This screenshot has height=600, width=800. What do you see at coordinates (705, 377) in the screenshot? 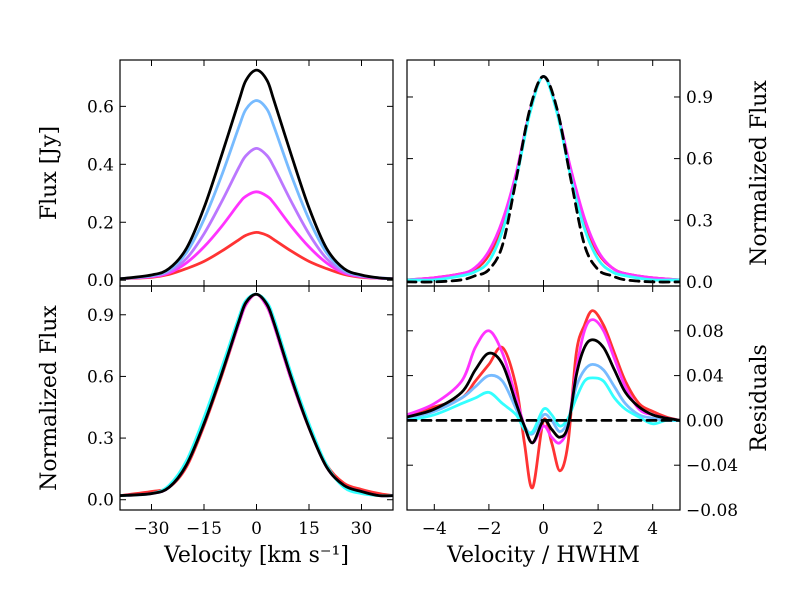
I see `y-tick-label: 0.04` at bounding box center [705, 377].